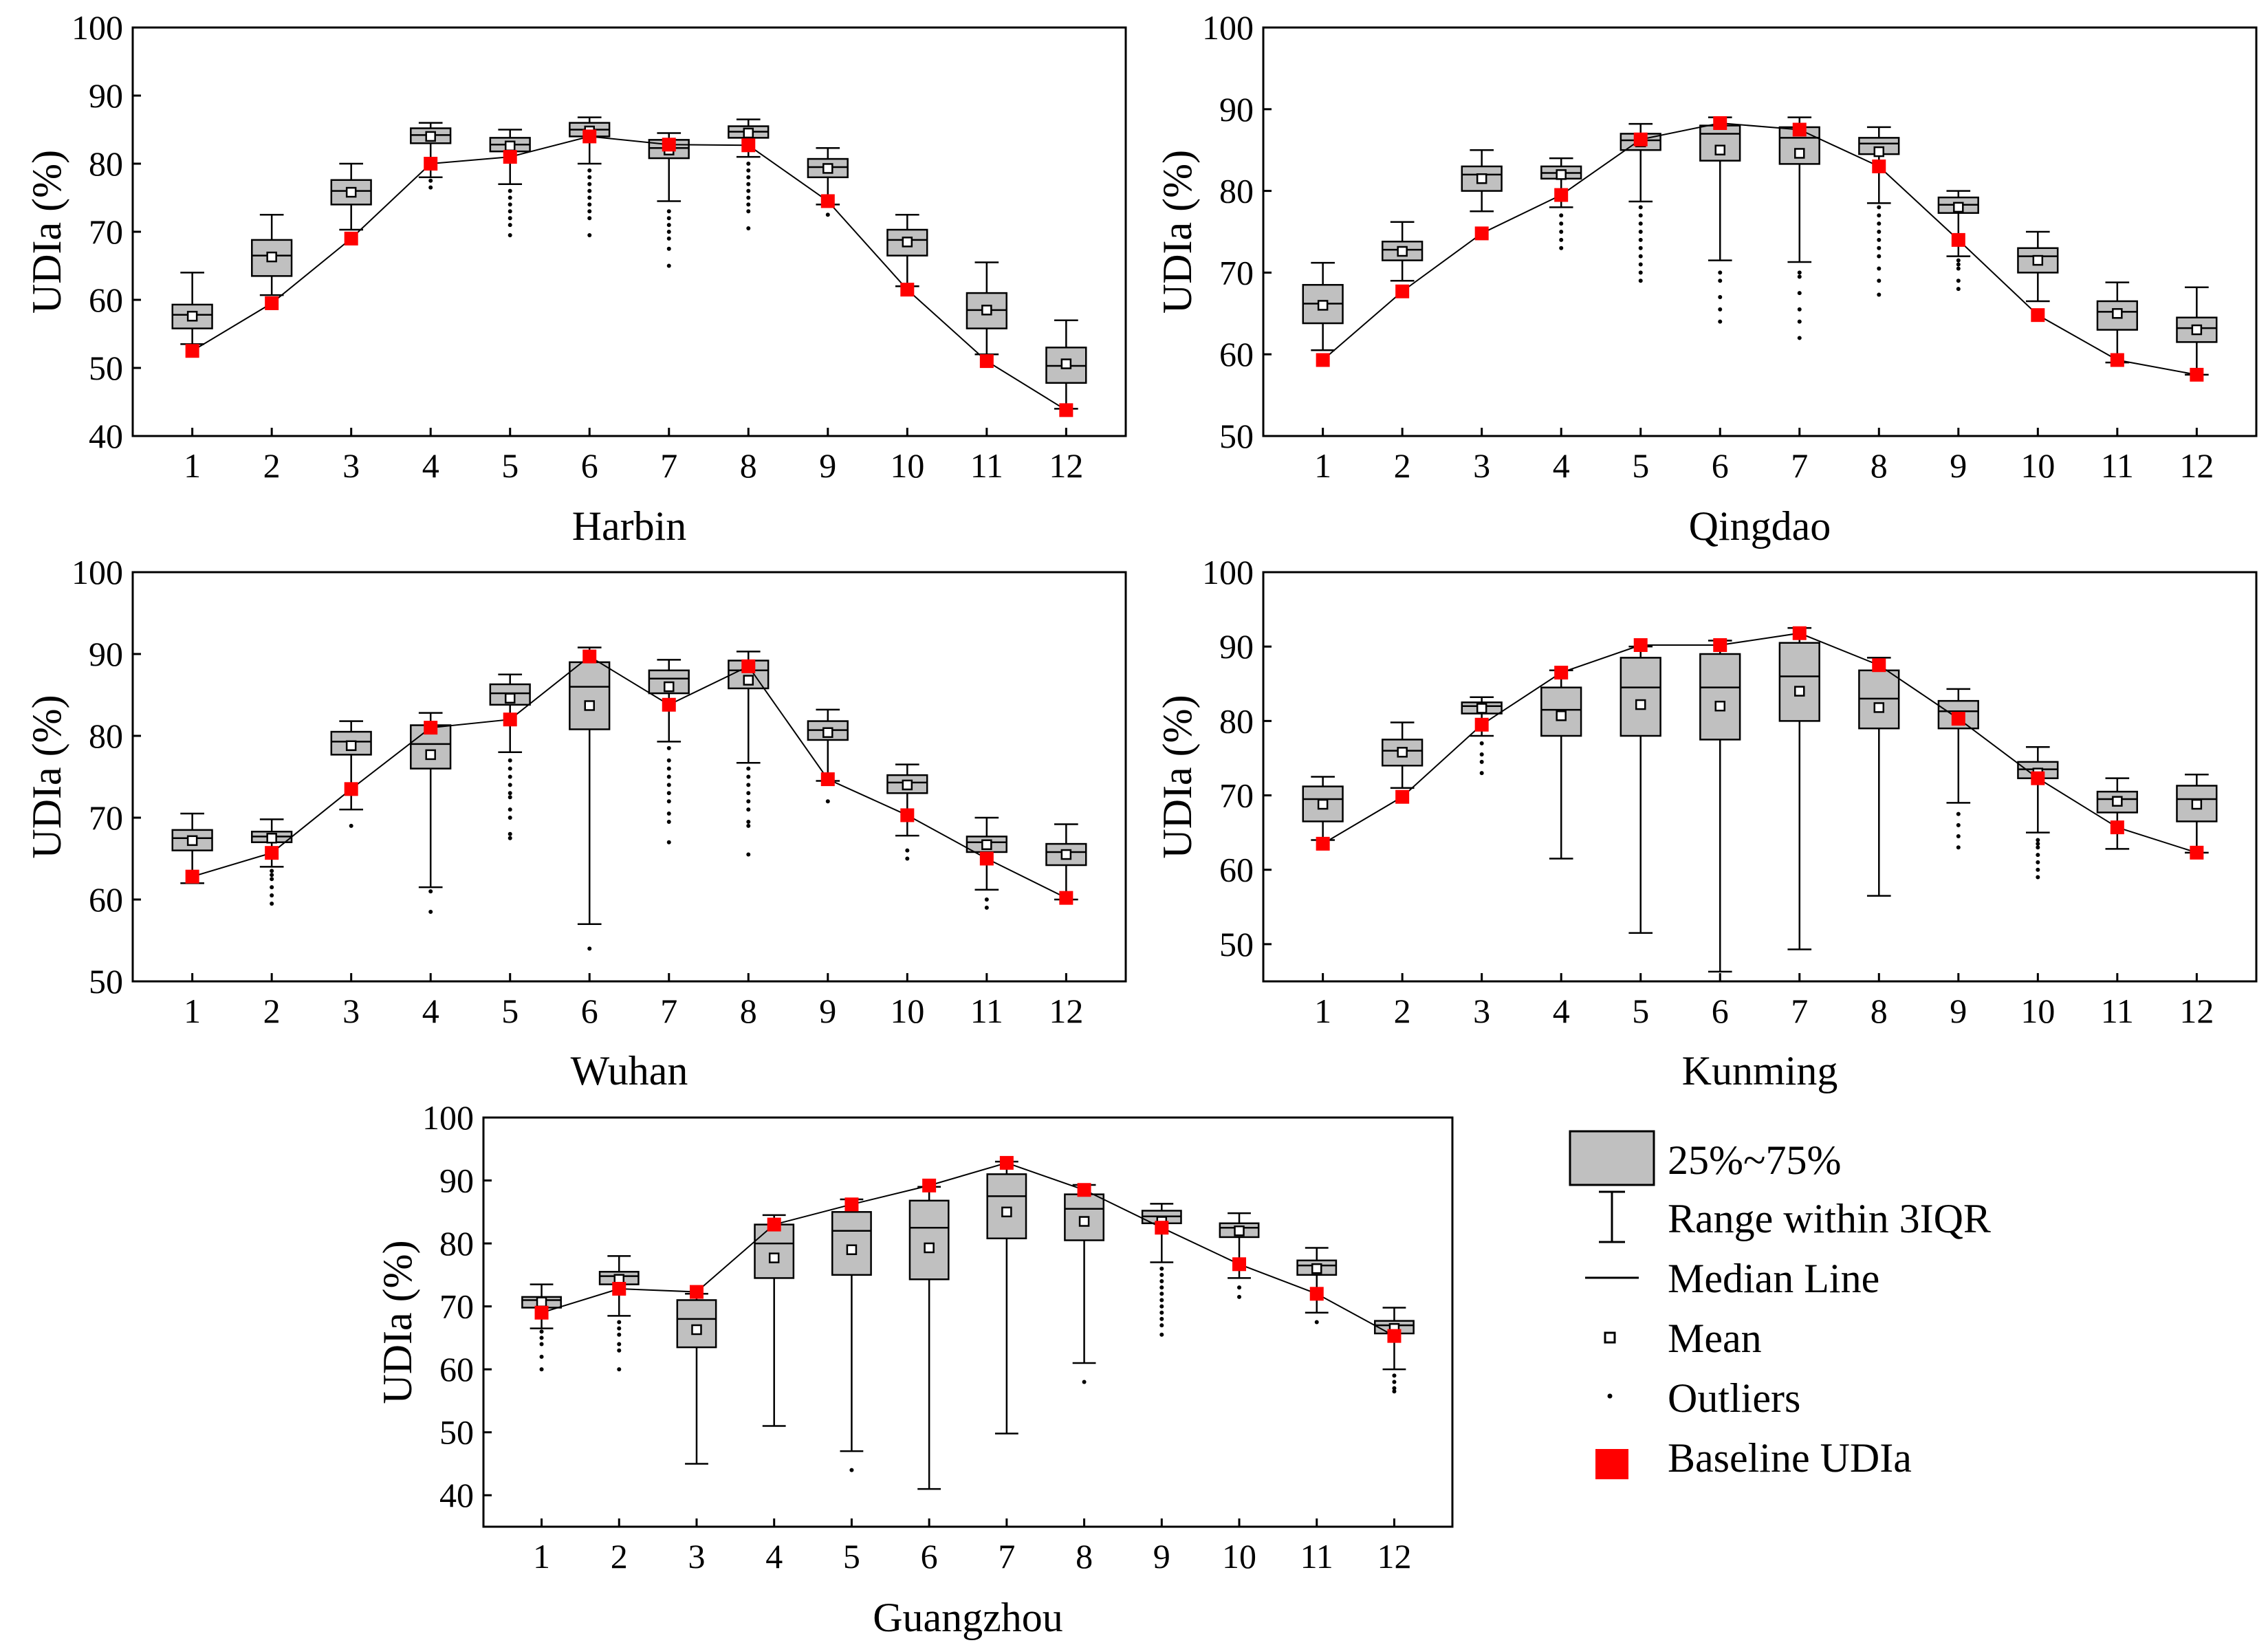 The height and width of the screenshot is (1645, 2268). What do you see at coordinates (1610, 1396) in the screenshot?
I see `legend-outlier-swatch` at bounding box center [1610, 1396].